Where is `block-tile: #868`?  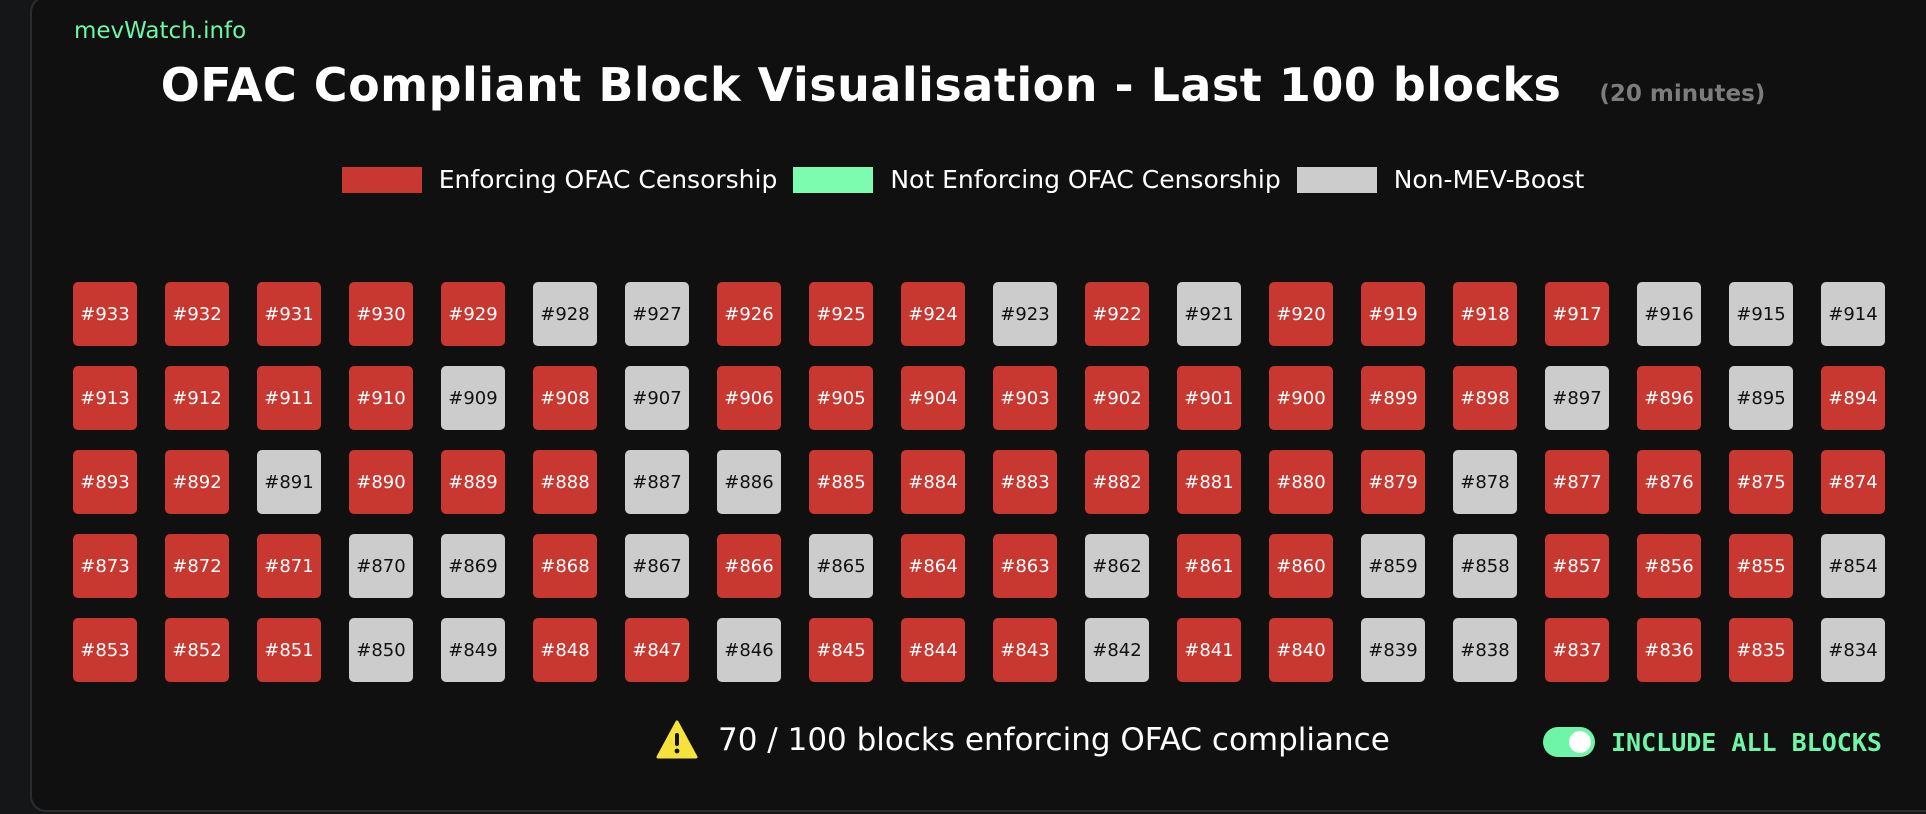 block-tile: #868 is located at coordinates (565, 566).